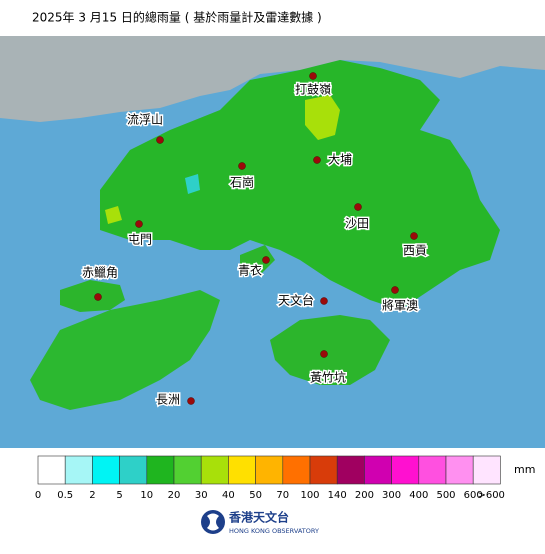 This screenshot has height=554, width=545. Describe the element at coordinates (250, 270) in the screenshot. I see `place-label: 青衣` at that location.